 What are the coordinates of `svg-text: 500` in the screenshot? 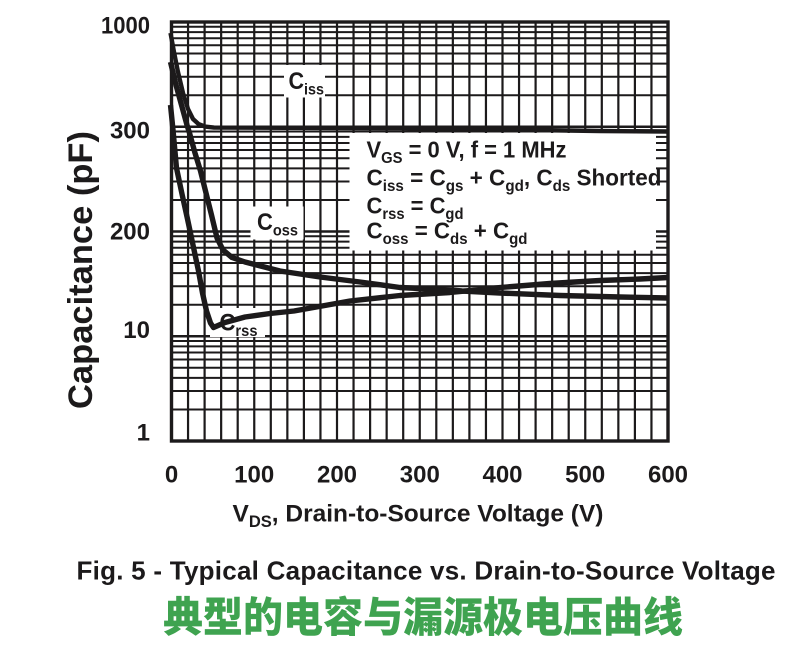 It's located at (585, 474).